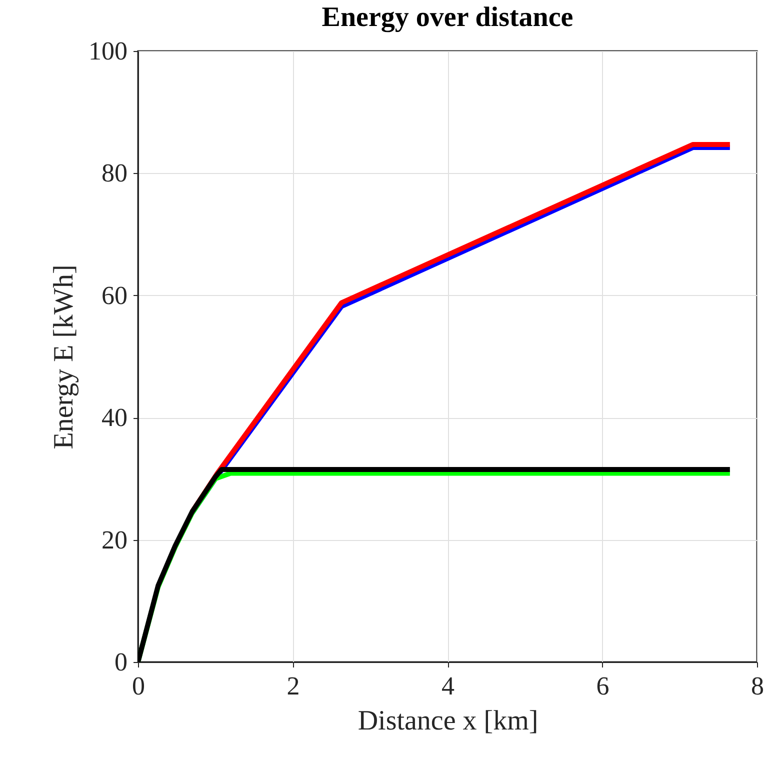 Image resolution: width=774 pixels, height=762 pixels. Describe the element at coordinates (448, 17) in the screenshot. I see `chart-title: Energy over distance` at that location.